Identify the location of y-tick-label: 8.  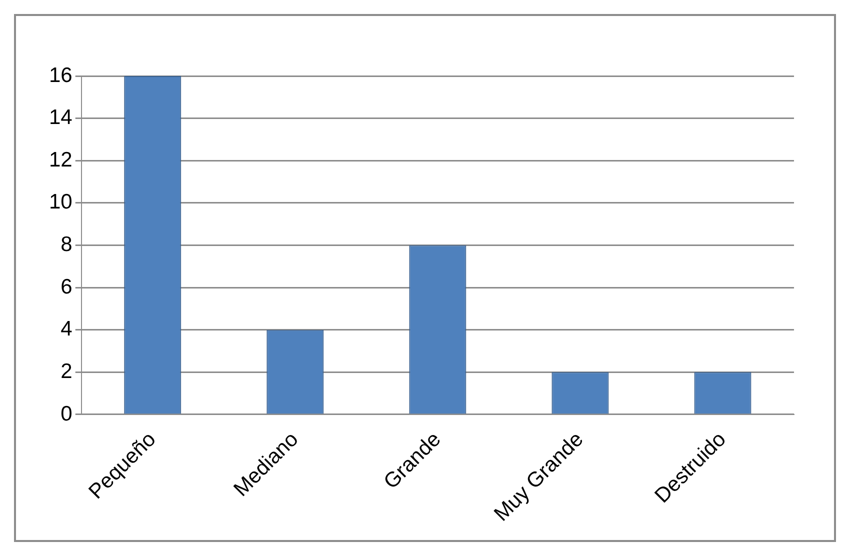
(66, 244).